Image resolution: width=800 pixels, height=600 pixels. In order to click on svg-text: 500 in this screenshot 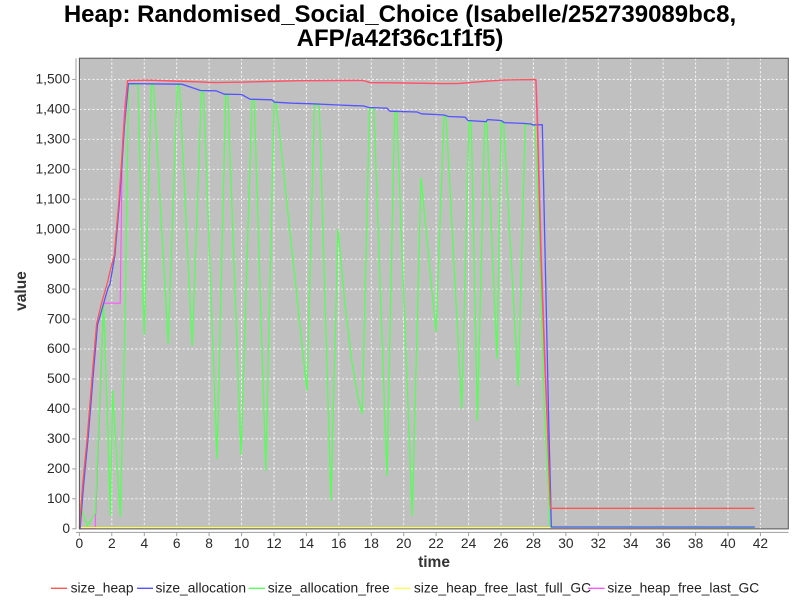, I will do `click(58, 378)`.